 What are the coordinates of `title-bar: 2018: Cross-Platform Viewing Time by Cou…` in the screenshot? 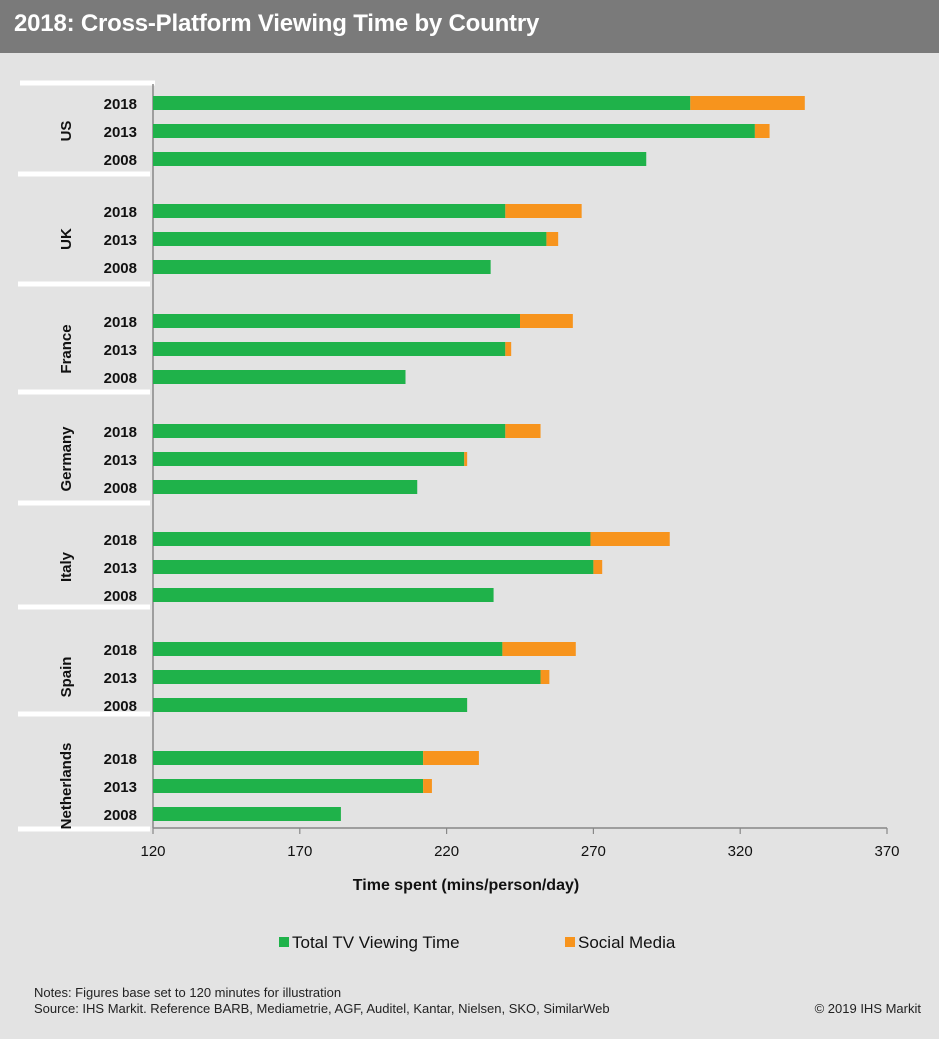 It's located at (469, 26).